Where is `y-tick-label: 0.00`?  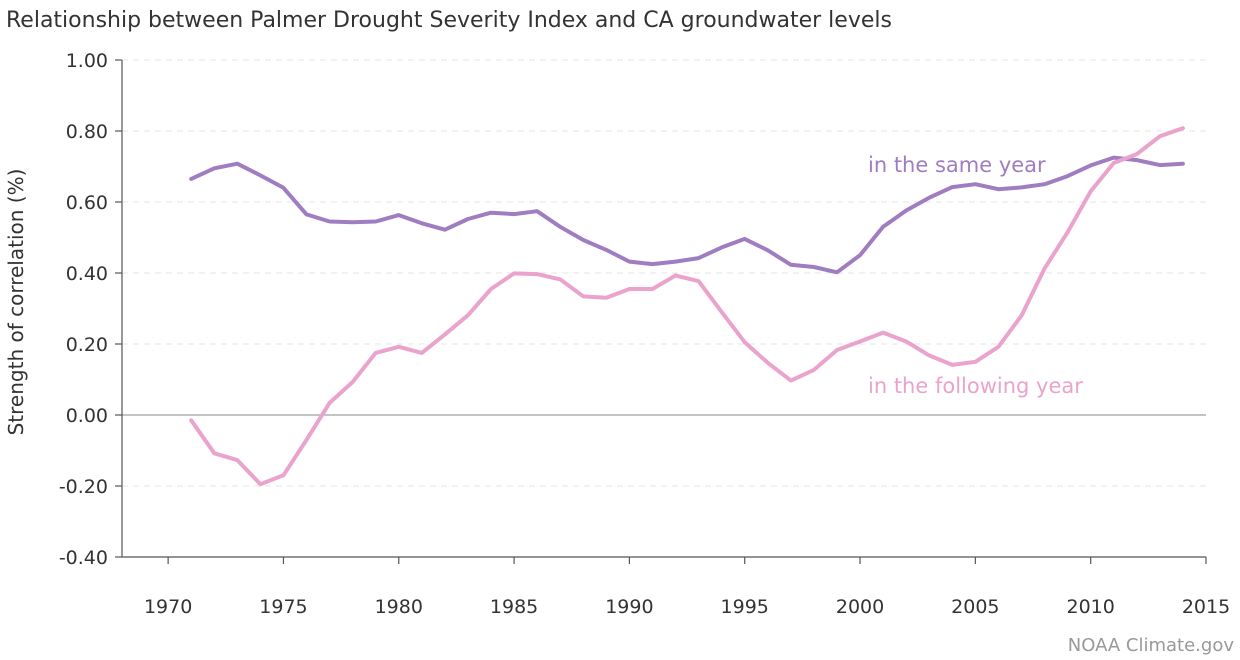
y-tick-label: 0.00 is located at coordinates (87, 416).